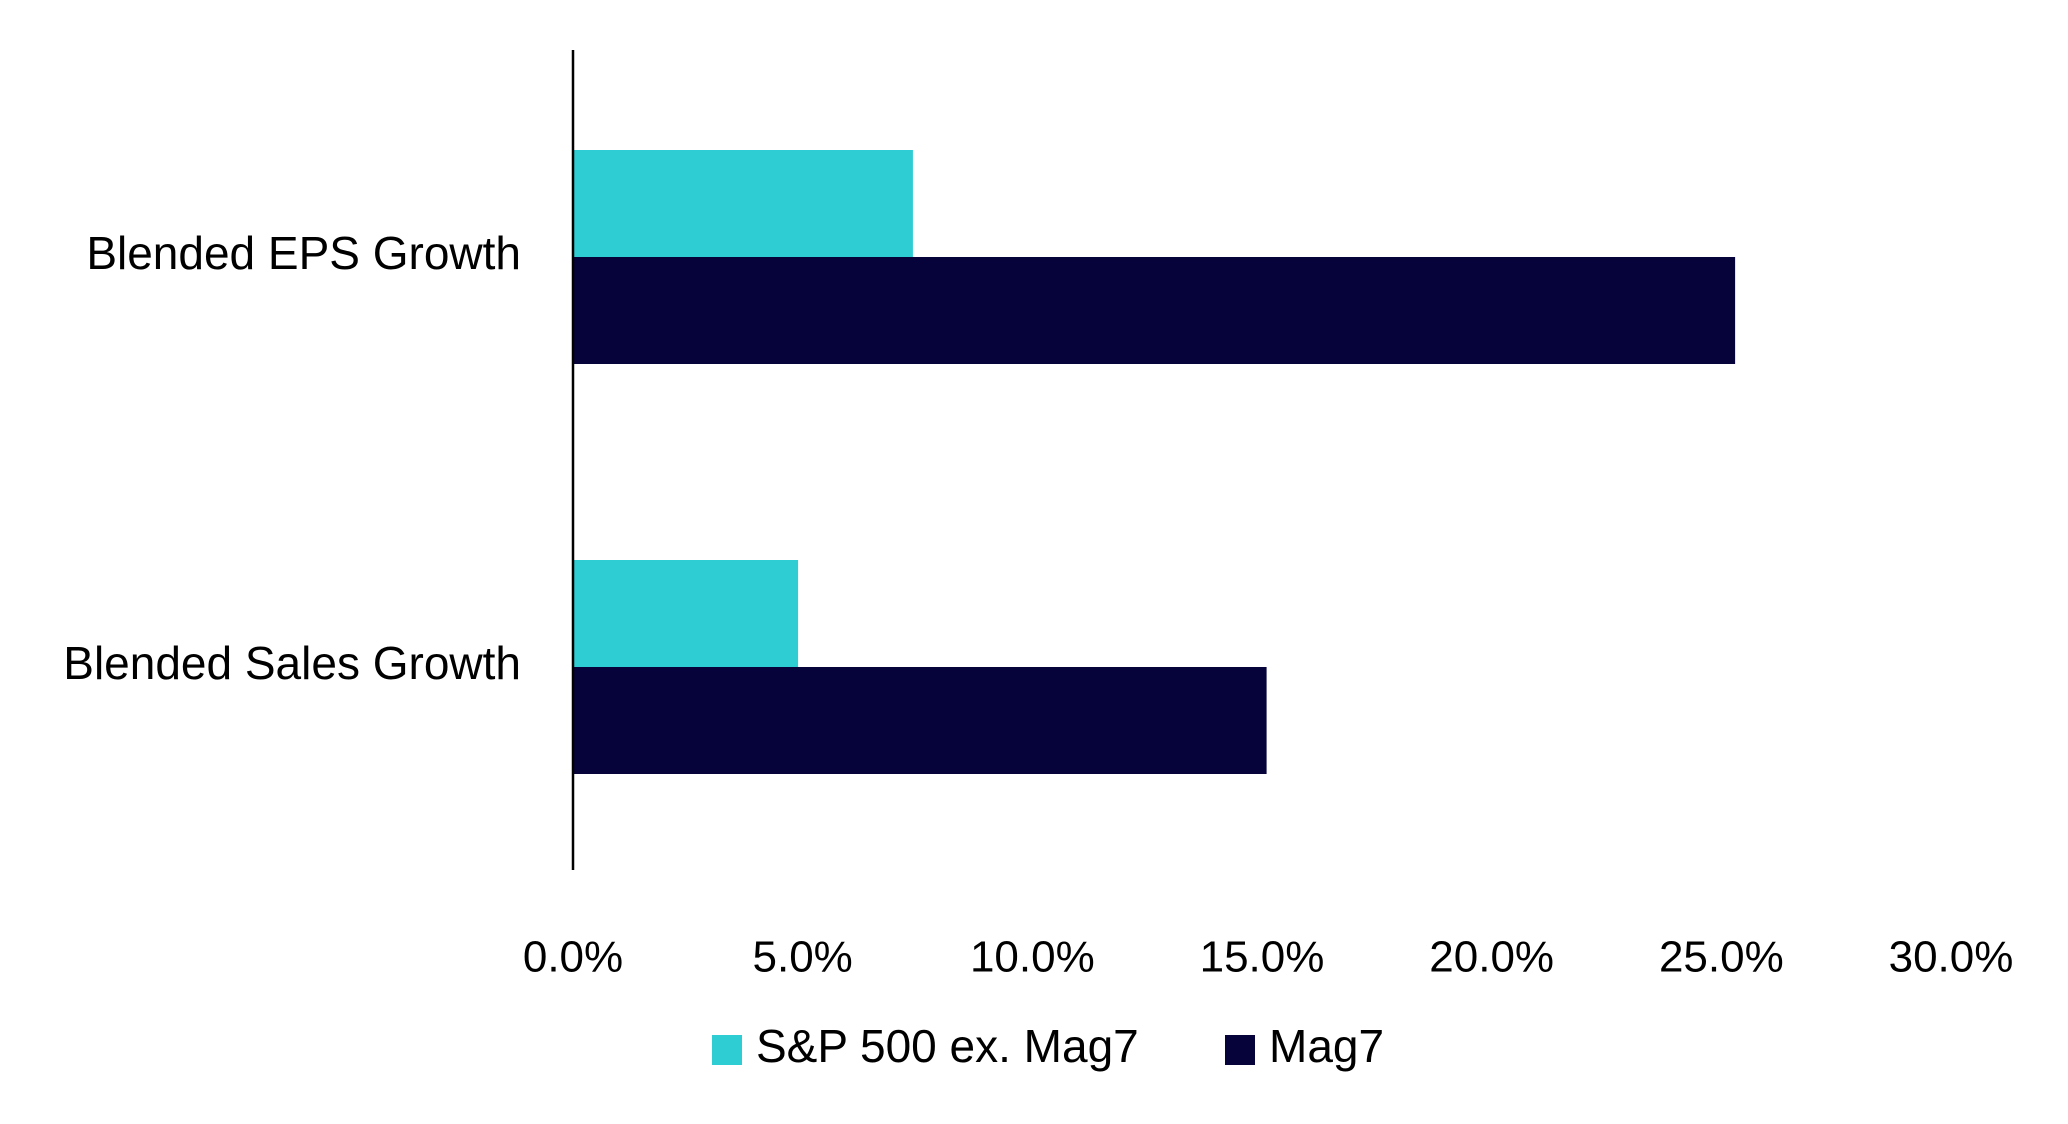 The height and width of the screenshot is (1124, 2068). Describe the element at coordinates (1262, 957) in the screenshot. I see `x-tick-label: 15.0%` at that location.